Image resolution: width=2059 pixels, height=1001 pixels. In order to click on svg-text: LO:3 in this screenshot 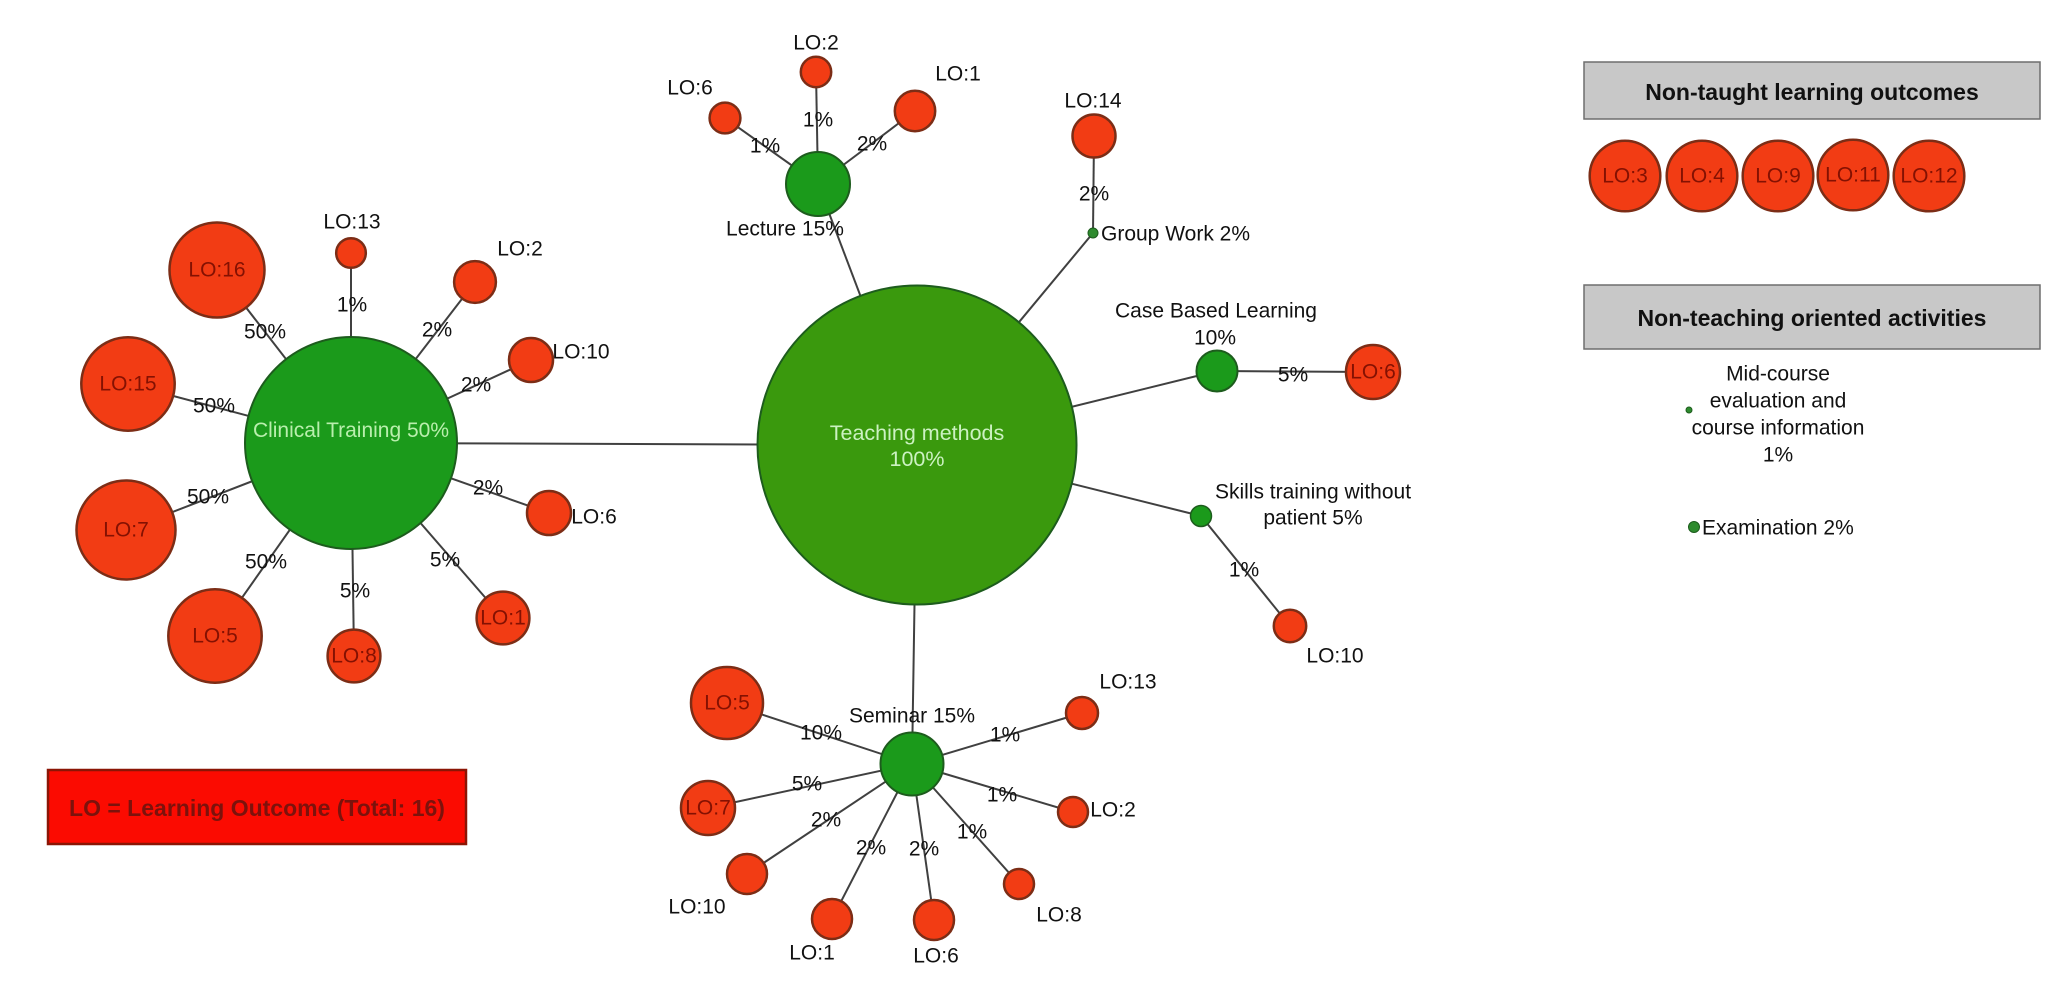, I will do `click(1625, 176)`.